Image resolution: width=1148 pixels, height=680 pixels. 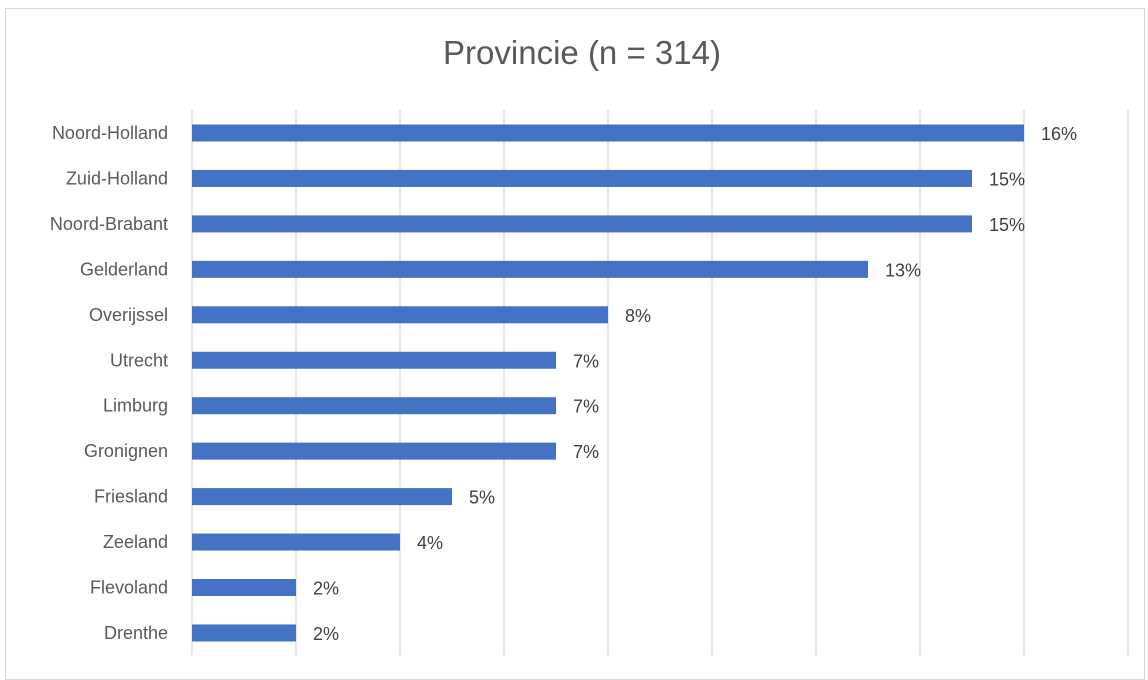 I want to click on data-label: 5%, so click(x=482, y=498).